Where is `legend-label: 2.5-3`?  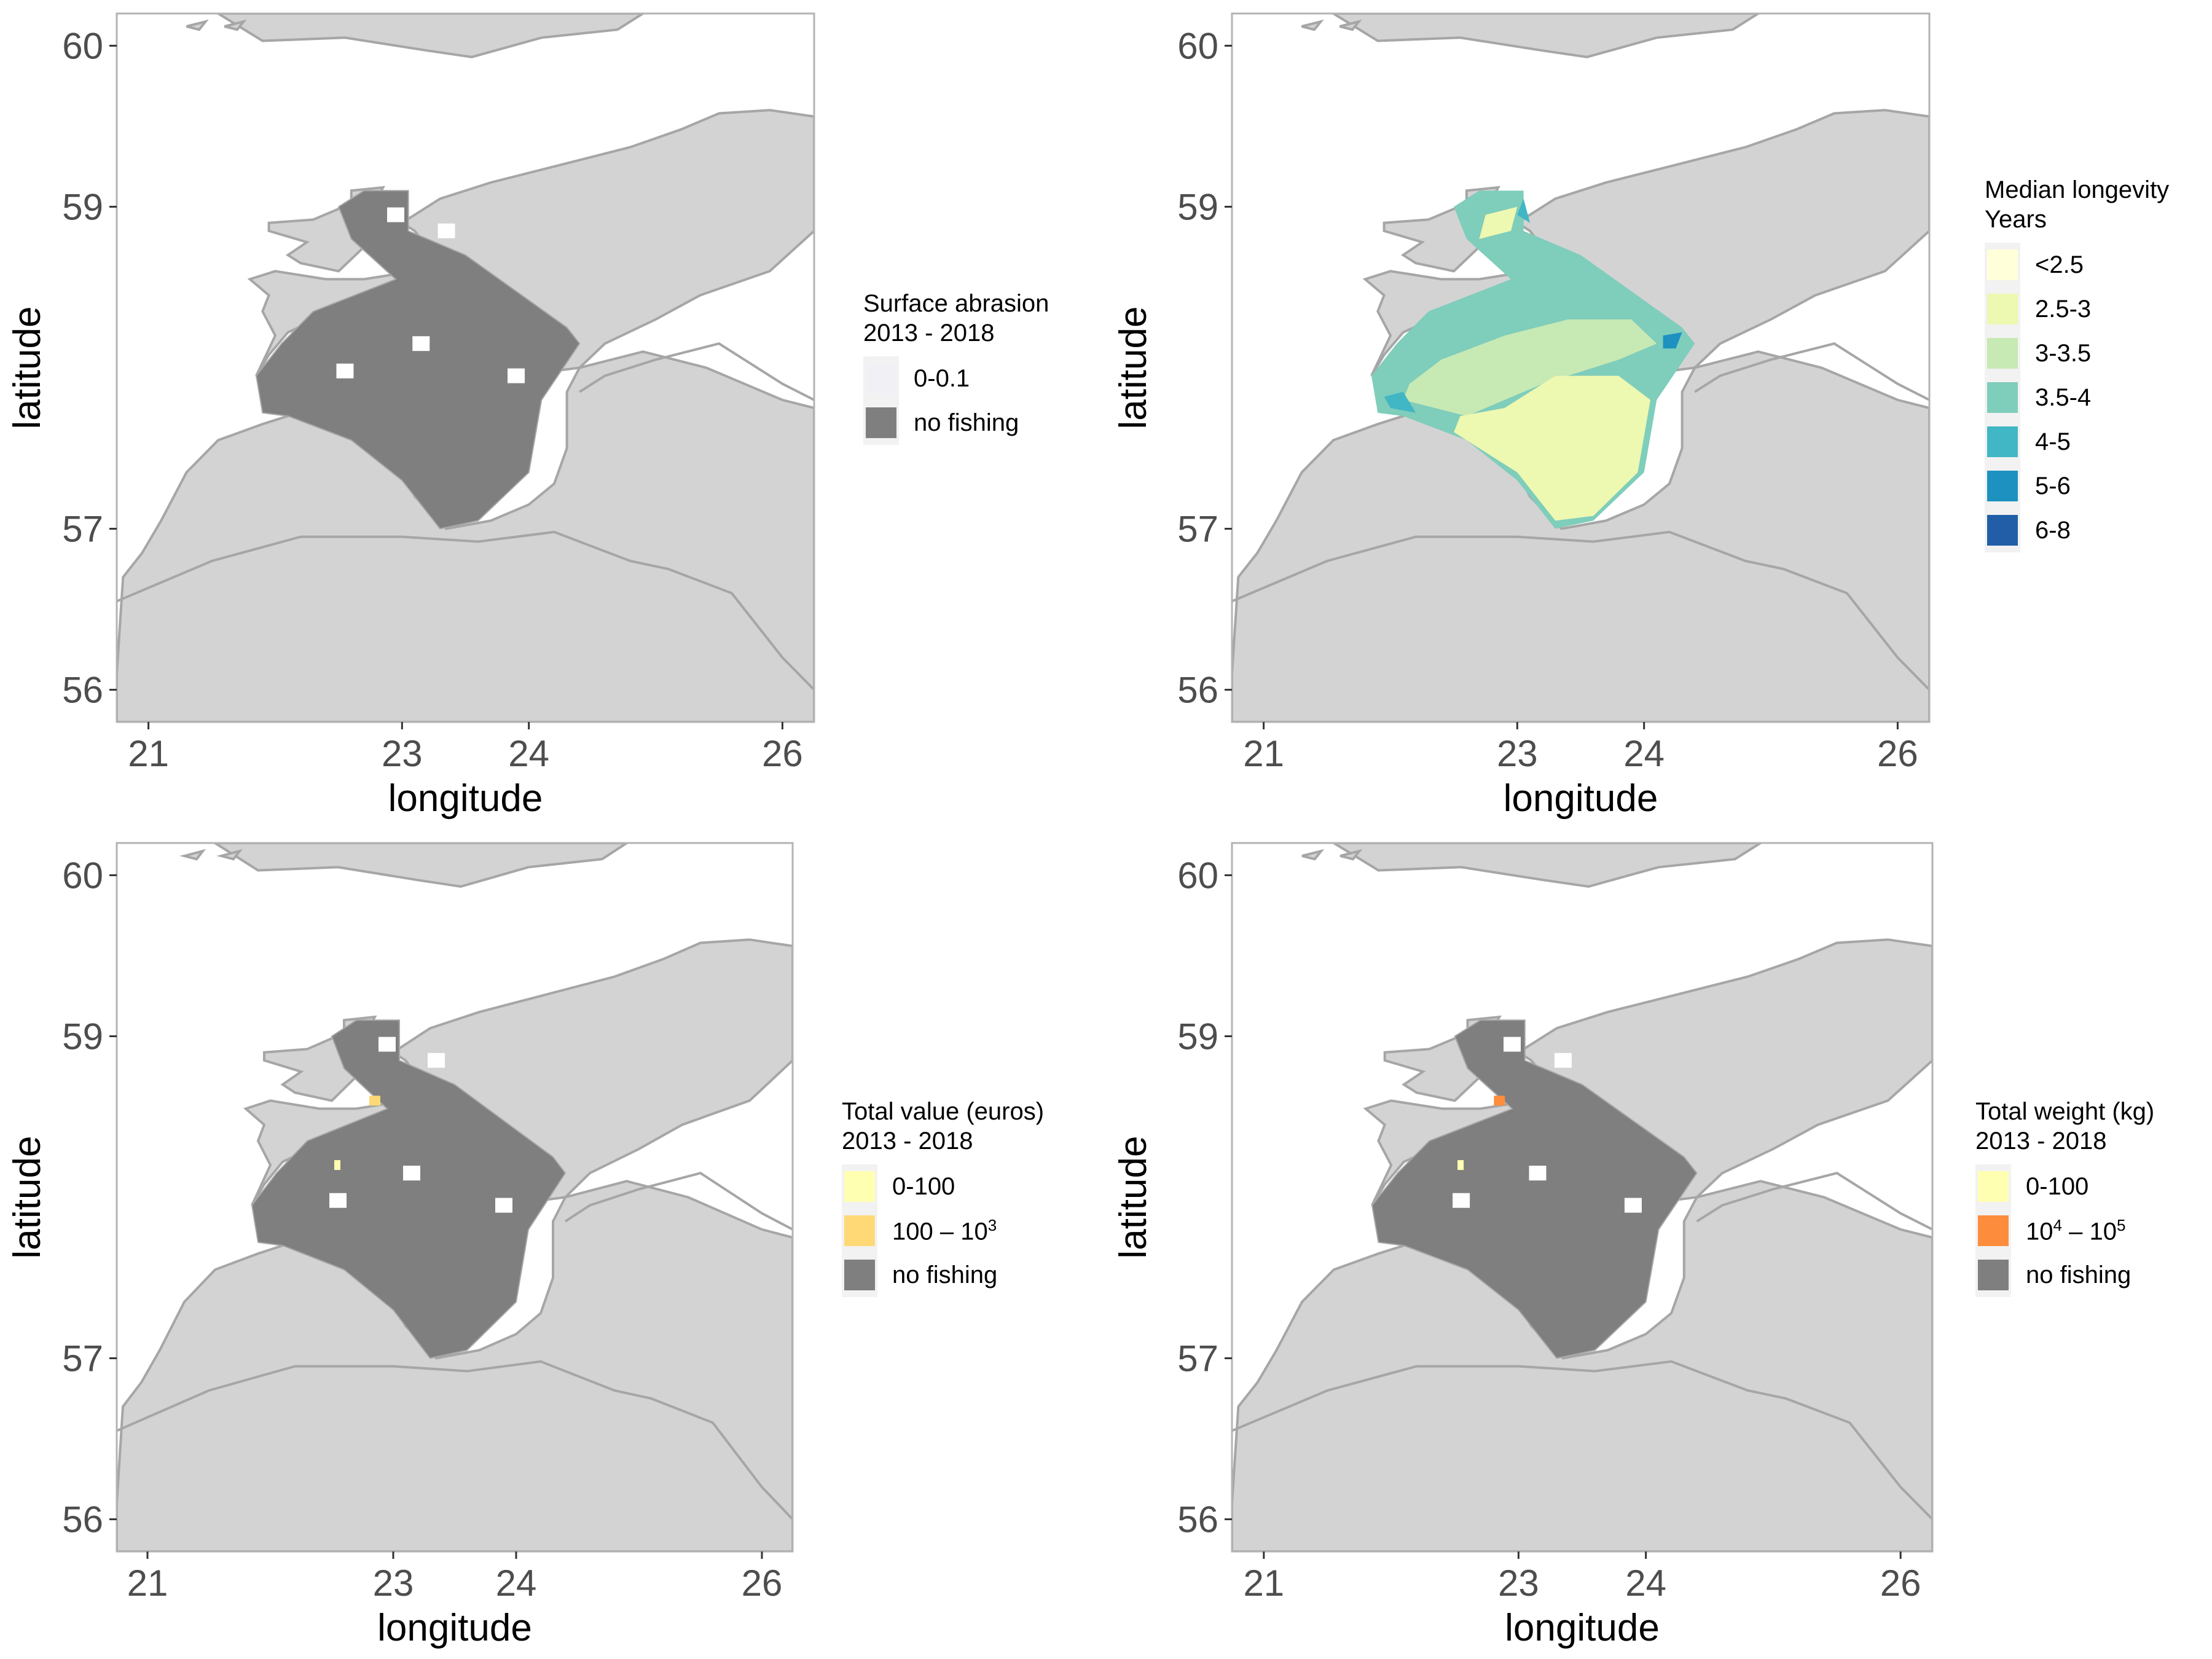
legend-label: 2.5-3 is located at coordinates (2063, 309).